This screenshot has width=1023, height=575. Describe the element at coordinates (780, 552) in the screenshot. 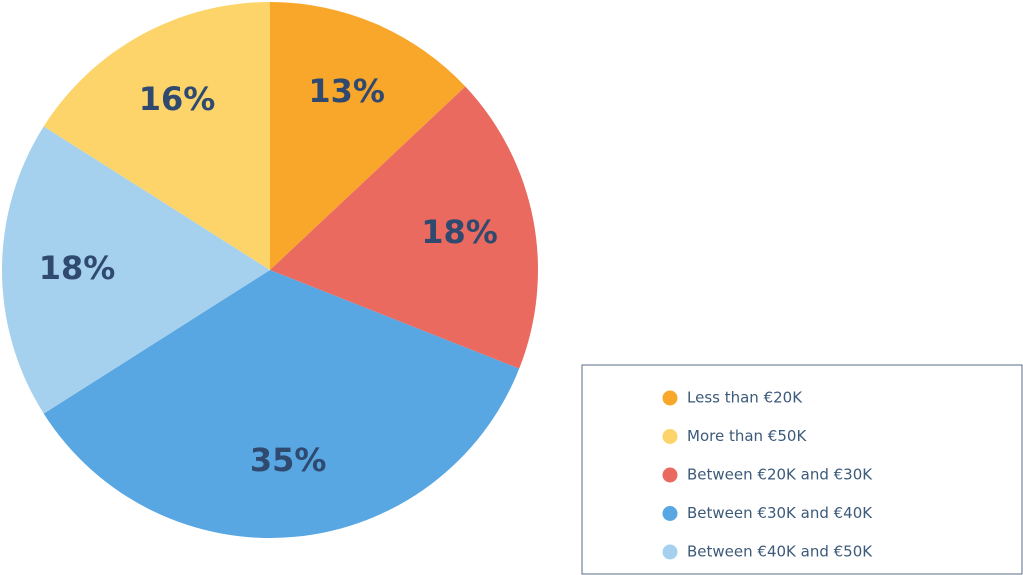

I see `legend-label: Between €40K and €50K` at that location.